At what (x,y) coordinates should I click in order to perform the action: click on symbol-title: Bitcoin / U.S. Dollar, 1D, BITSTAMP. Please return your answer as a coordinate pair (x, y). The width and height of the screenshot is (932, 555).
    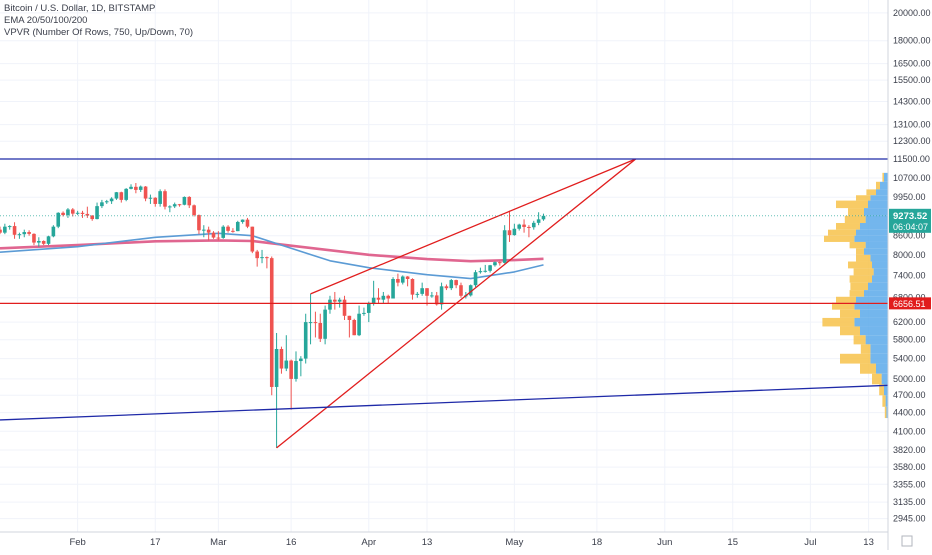
    Looking at the image, I should click on (80, 8).